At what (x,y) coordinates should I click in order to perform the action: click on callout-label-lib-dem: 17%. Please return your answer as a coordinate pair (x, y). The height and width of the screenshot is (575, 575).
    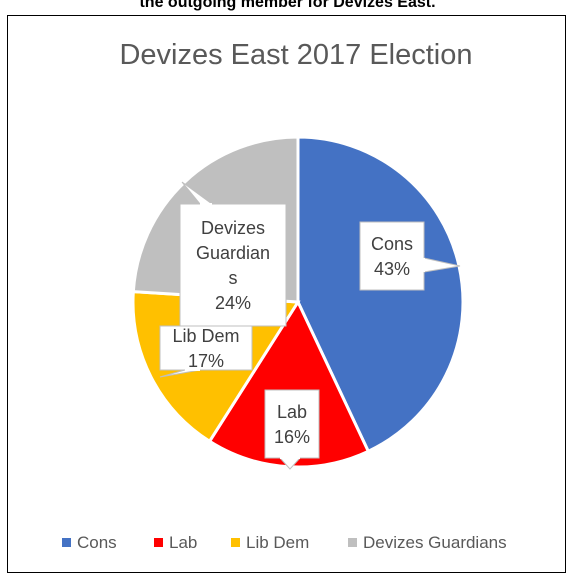
    Looking at the image, I should click on (206, 361).